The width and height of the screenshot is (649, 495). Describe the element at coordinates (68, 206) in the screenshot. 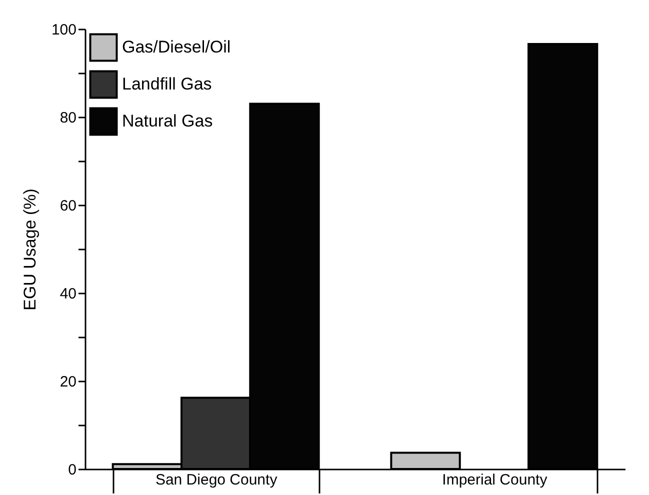

I see `y-tick-label: 60` at that location.